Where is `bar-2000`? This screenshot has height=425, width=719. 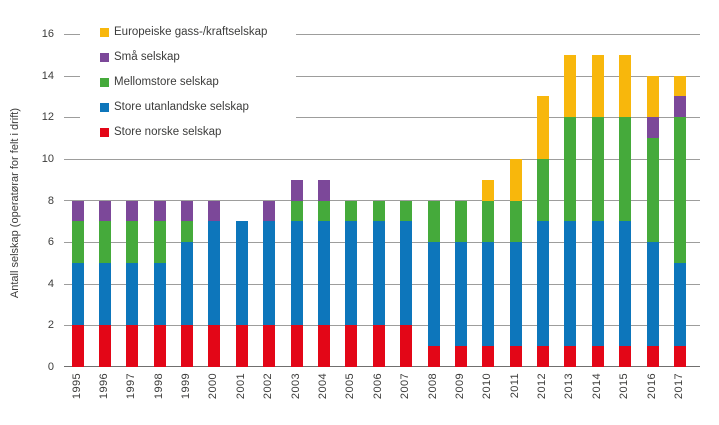 bar-2000 is located at coordinates (214, 283).